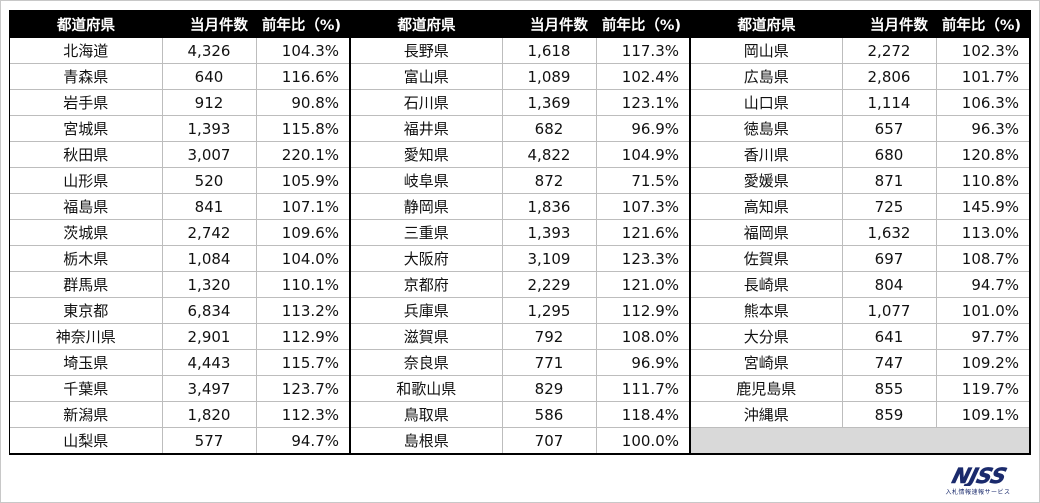  I want to click on count-cell: 792, so click(549, 336).